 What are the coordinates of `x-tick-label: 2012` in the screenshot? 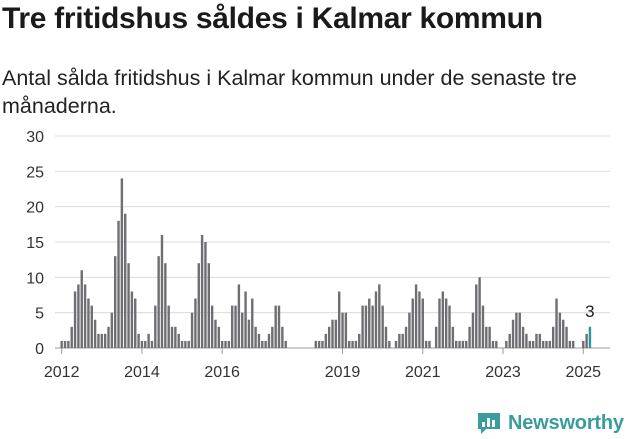 It's located at (62, 372).